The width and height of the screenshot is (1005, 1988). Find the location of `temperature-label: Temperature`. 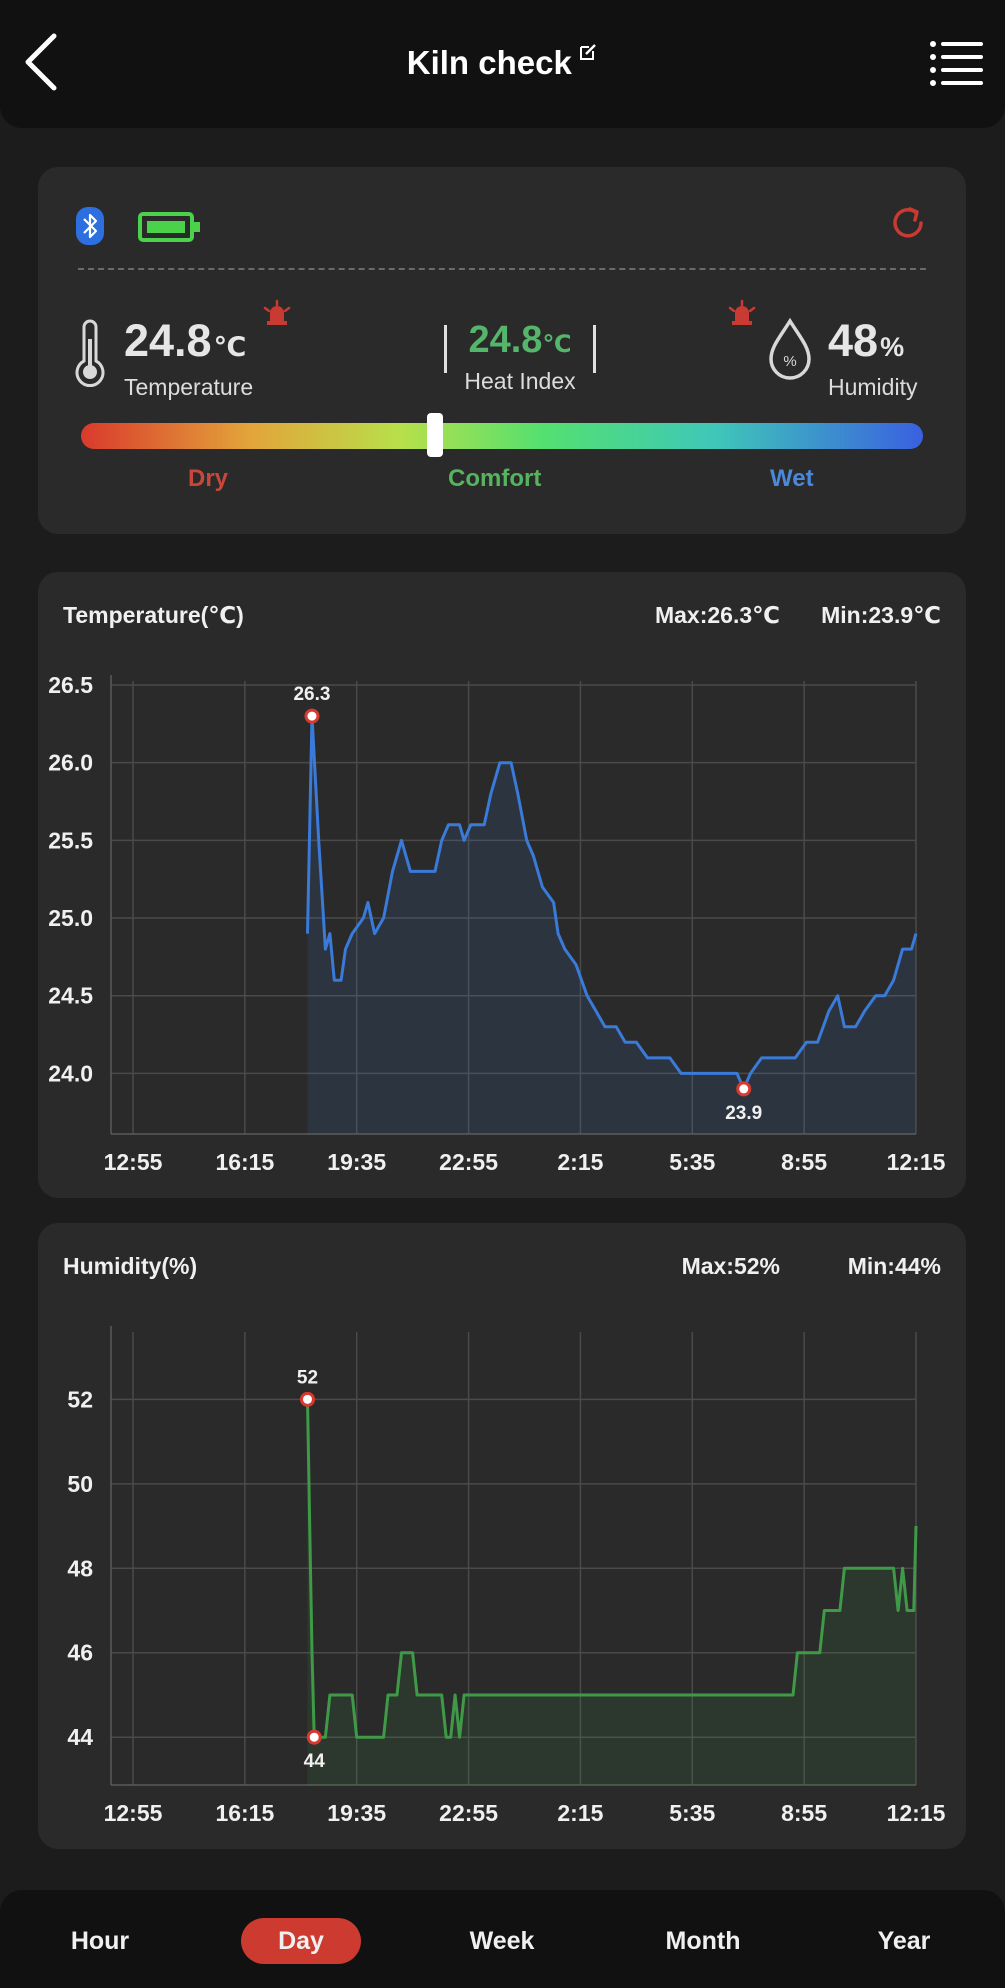

temperature-label: Temperature is located at coordinates (189, 387).